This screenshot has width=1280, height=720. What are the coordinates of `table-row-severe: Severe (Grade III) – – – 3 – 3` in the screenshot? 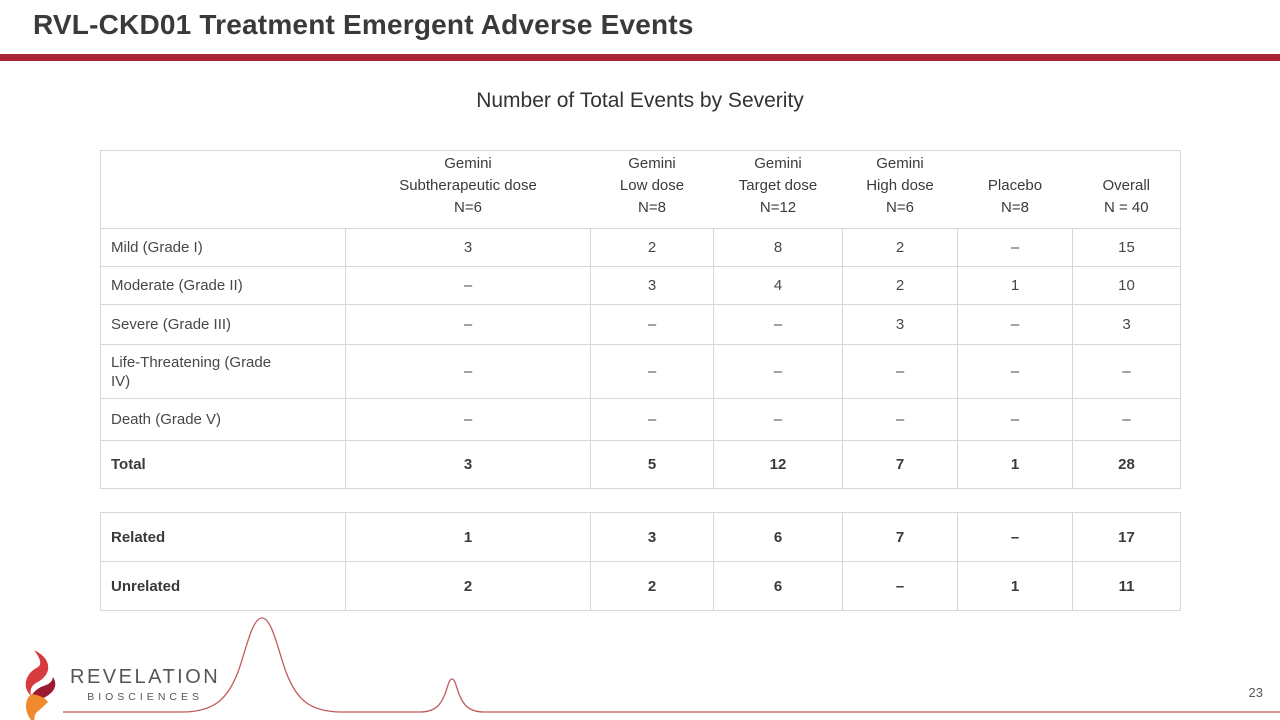 It's located at (640, 324).